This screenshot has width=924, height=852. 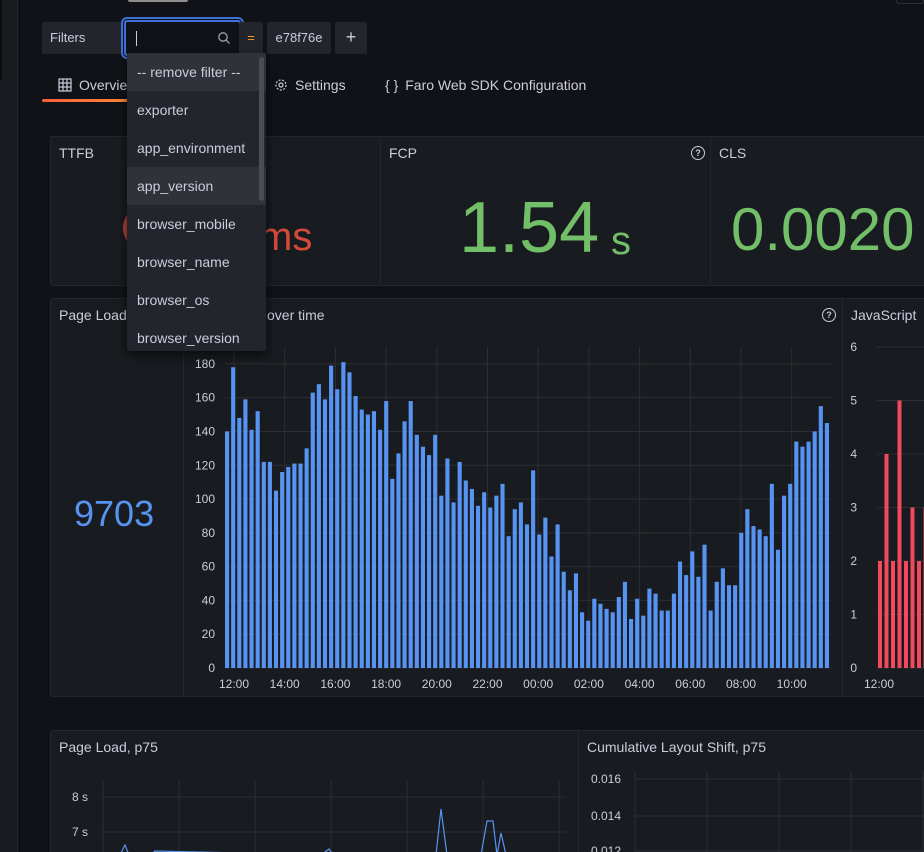 I want to click on page-title-fragment, so click(x=158, y=1).